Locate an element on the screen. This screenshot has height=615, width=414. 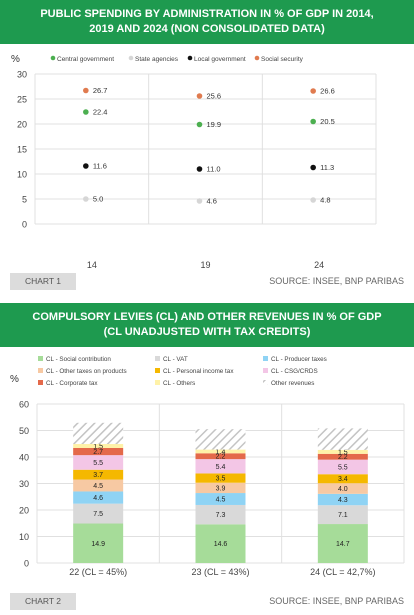
data-label: 4.6 is located at coordinates (212, 201).